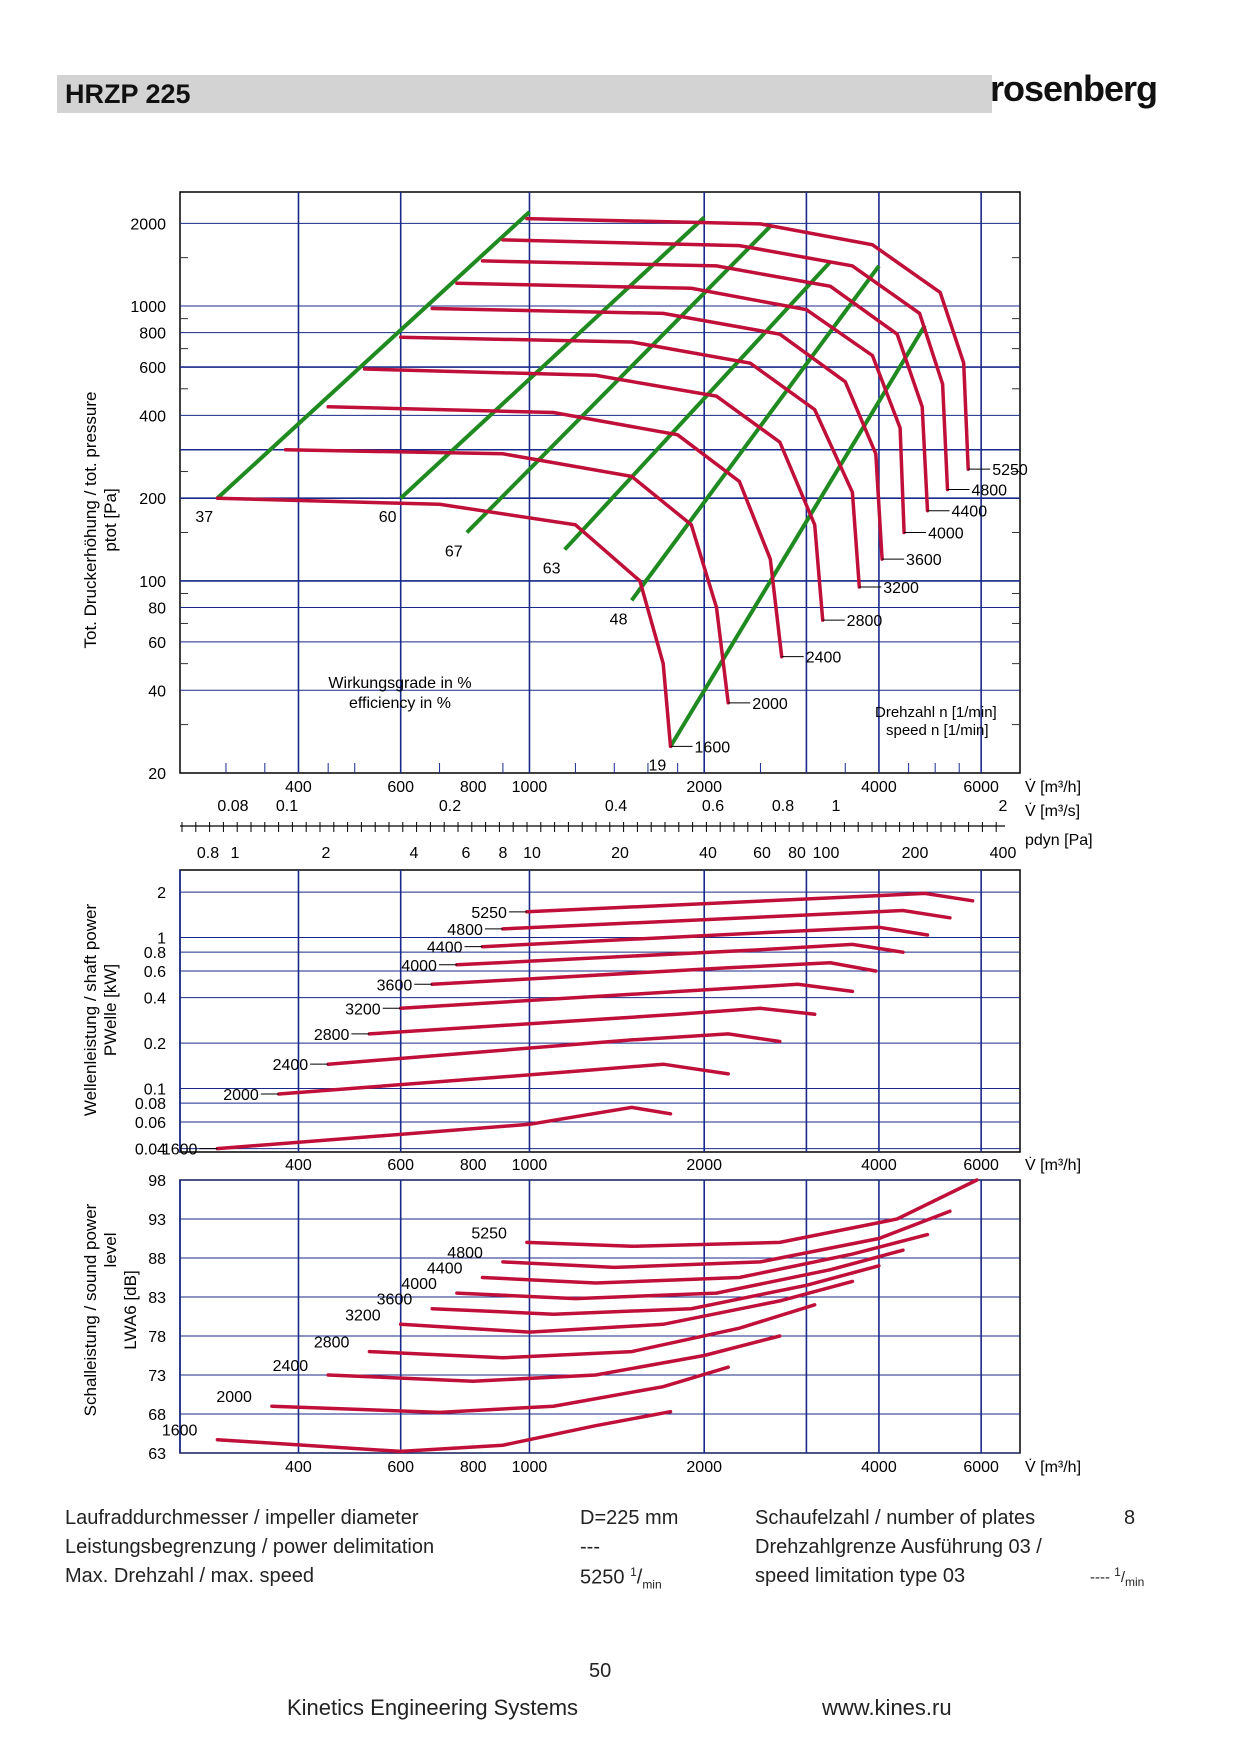  Describe the element at coordinates (155, 972) in the screenshot. I see `y-tick-label: 0.6` at that location.